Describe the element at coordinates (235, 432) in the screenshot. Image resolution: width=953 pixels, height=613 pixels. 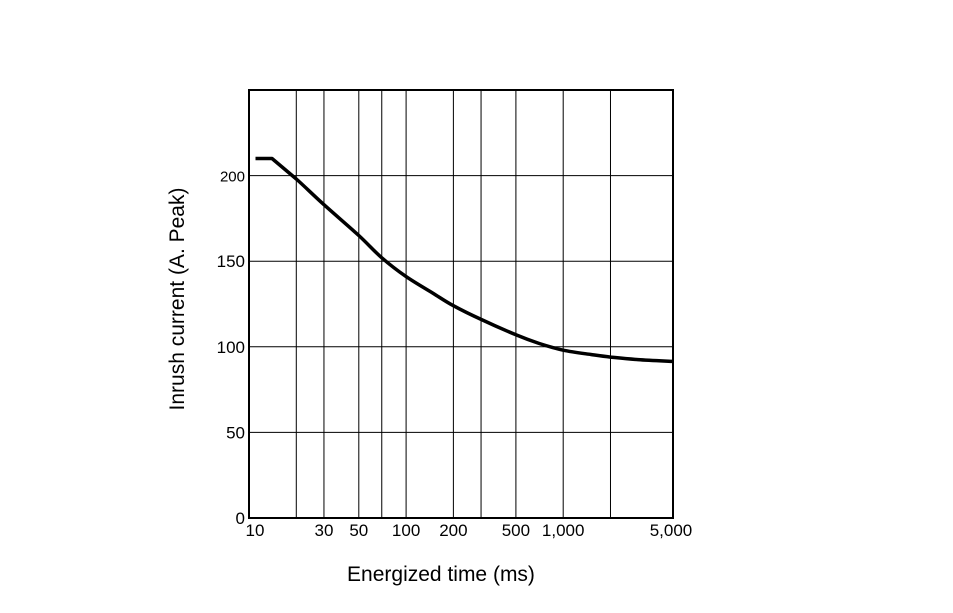
I see `y-tick-label: 50` at that location.